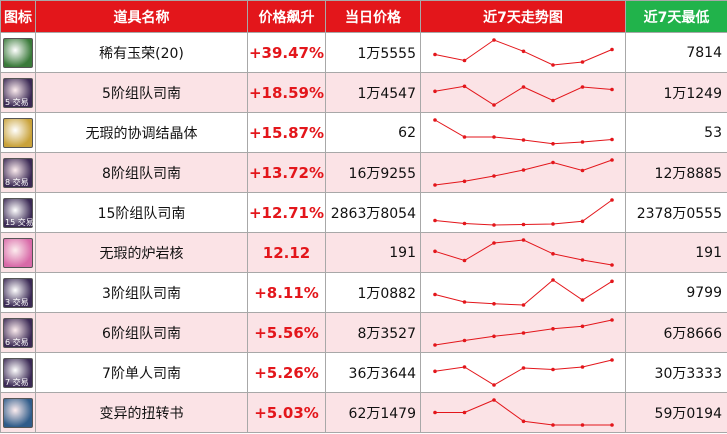  I want to click on seven-day-low: 2378万0555, so click(676, 212).